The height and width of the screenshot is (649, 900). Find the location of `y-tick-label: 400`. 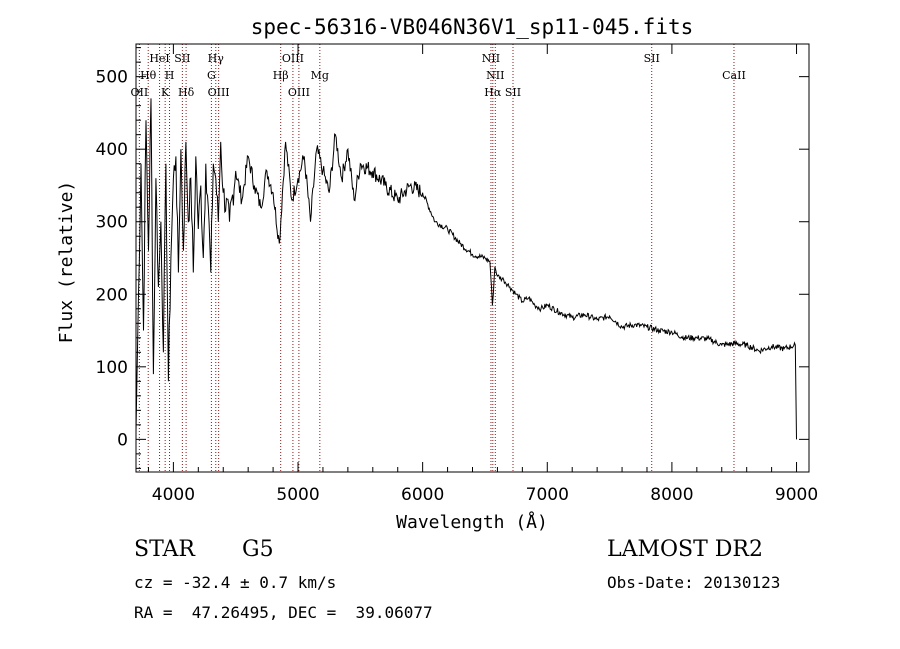

y-tick-label: 400 is located at coordinates (112, 150).